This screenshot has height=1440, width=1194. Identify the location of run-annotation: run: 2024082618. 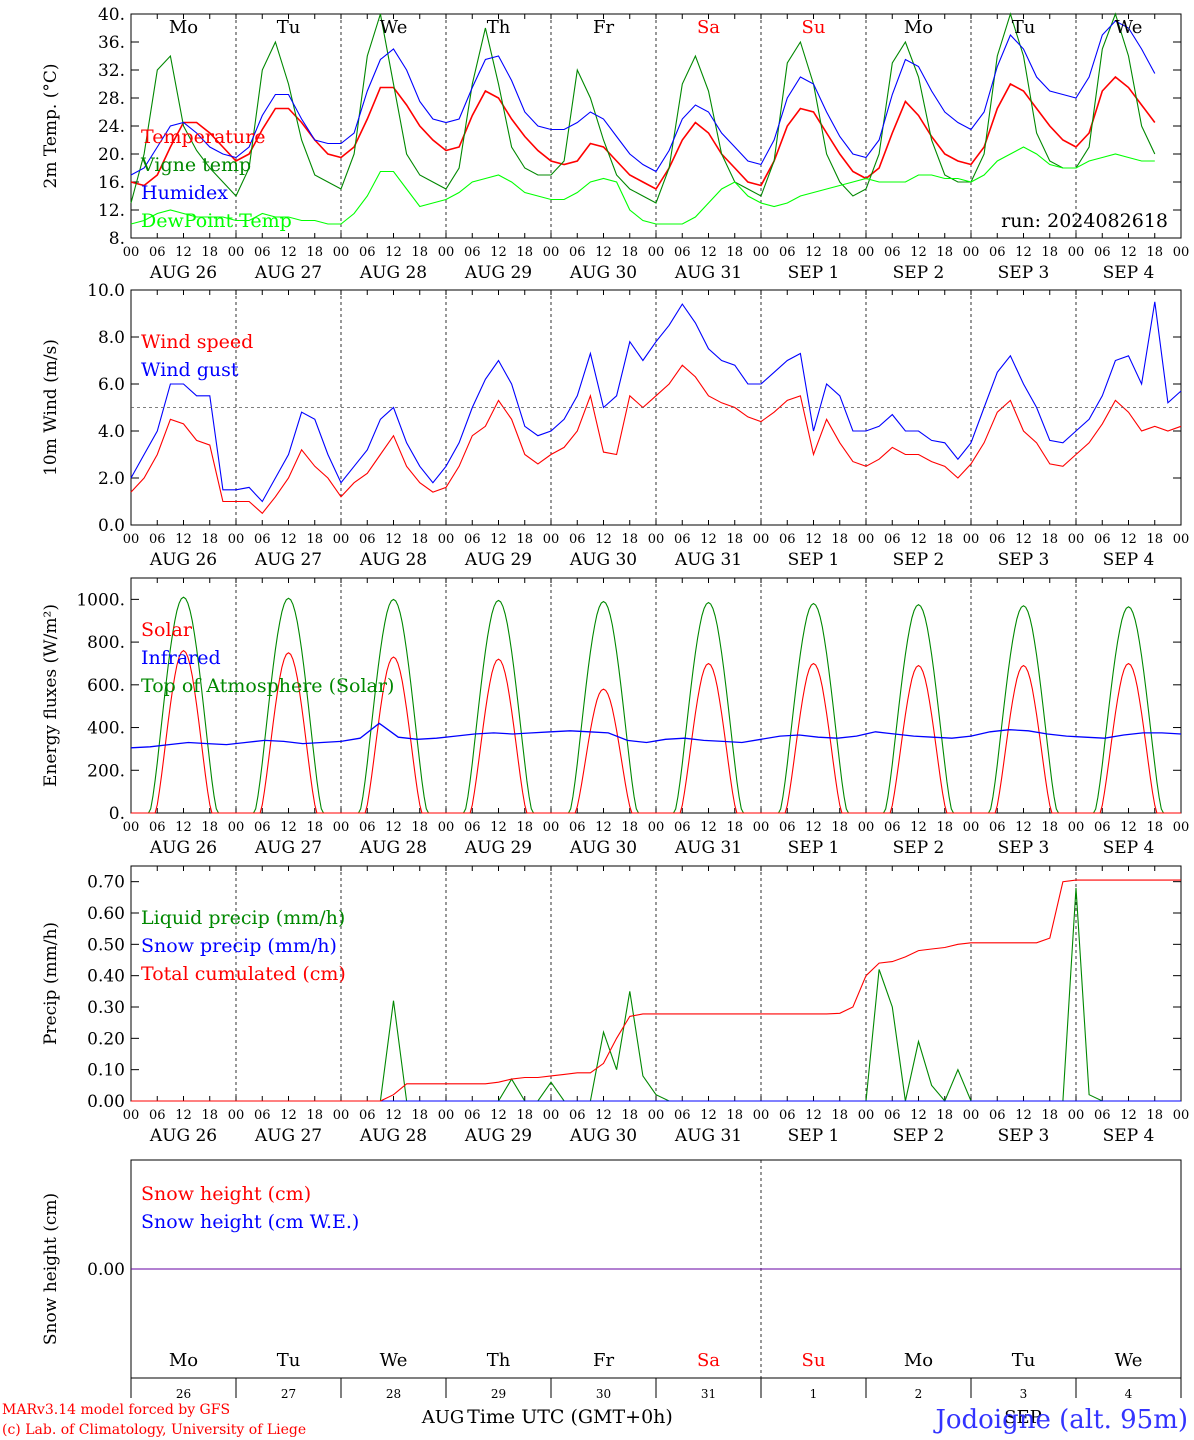
(1084, 221).